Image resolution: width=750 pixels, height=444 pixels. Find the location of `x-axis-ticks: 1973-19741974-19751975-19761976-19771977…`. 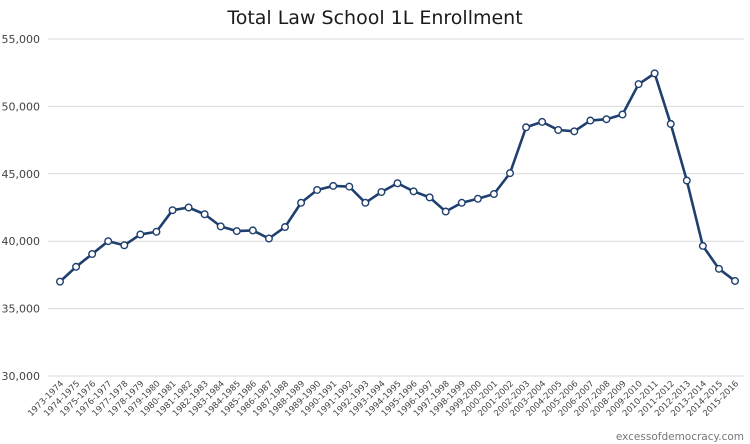

x-axis-ticks: 1973-19741974-19751975-19761976-19771977… is located at coordinates (383, 399).